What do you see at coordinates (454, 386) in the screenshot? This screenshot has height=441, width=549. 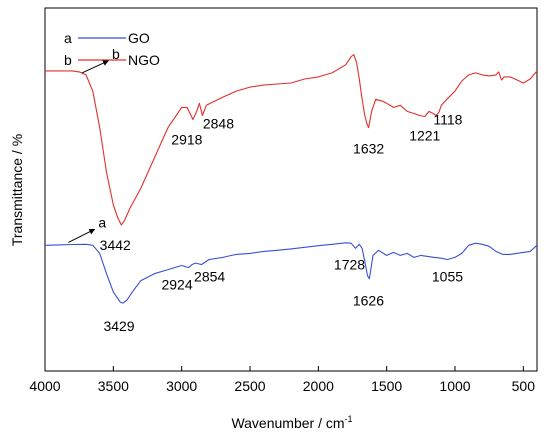 I see `x-tick-label: 1000` at bounding box center [454, 386].